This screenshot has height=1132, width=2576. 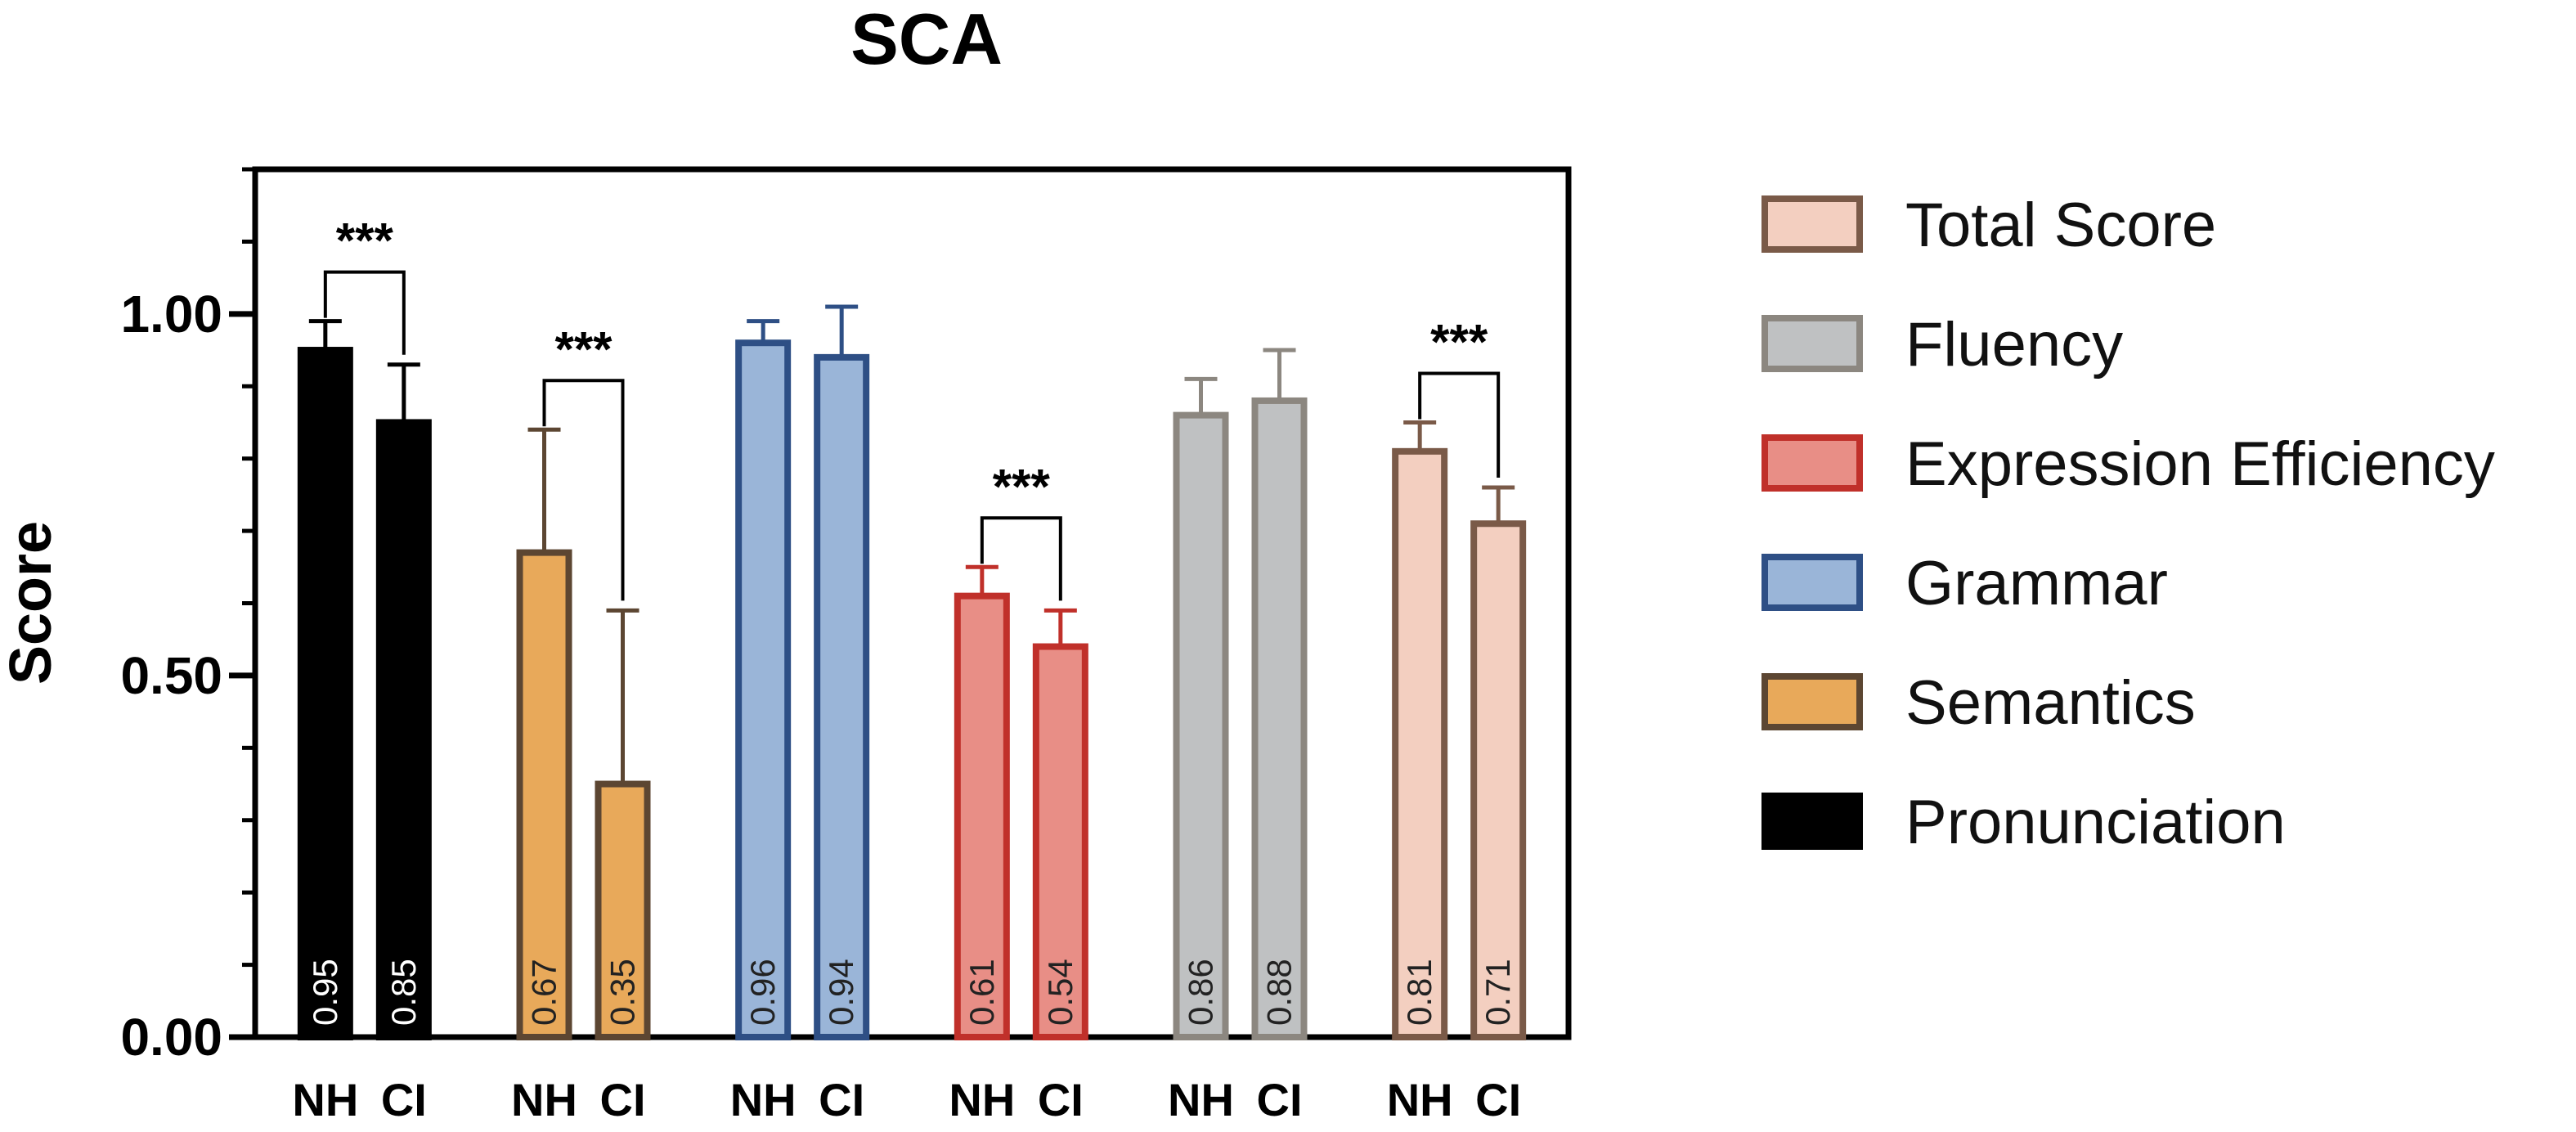 What do you see at coordinates (325, 693) in the screenshot?
I see `bar-pronunciation-nh` at bounding box center [325, 693].